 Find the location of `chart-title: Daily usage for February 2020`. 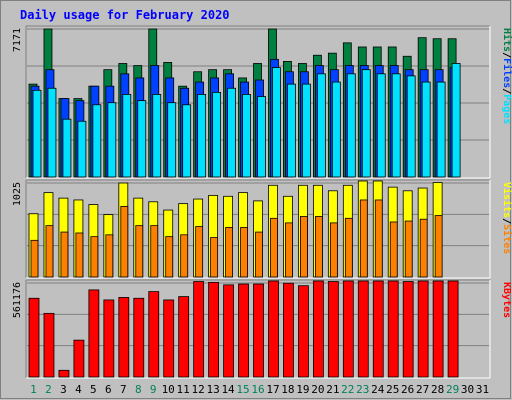

chart-title: Daily usage for February 2020 is located at coordinates (125, 15).